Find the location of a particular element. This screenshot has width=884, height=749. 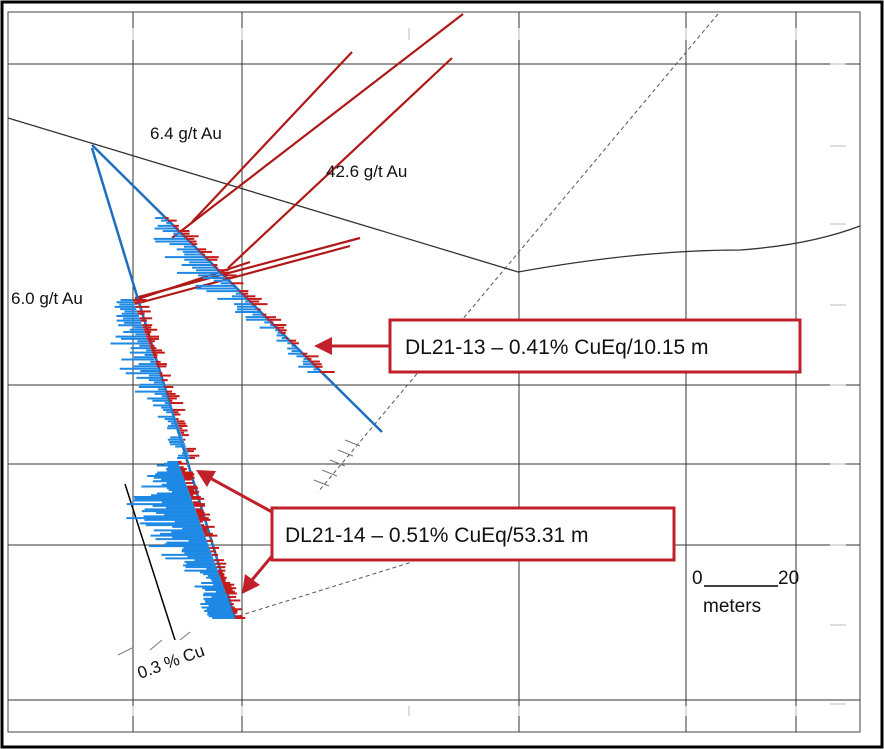

scale-bar-start: 0 is located at coordinates (697, 578).